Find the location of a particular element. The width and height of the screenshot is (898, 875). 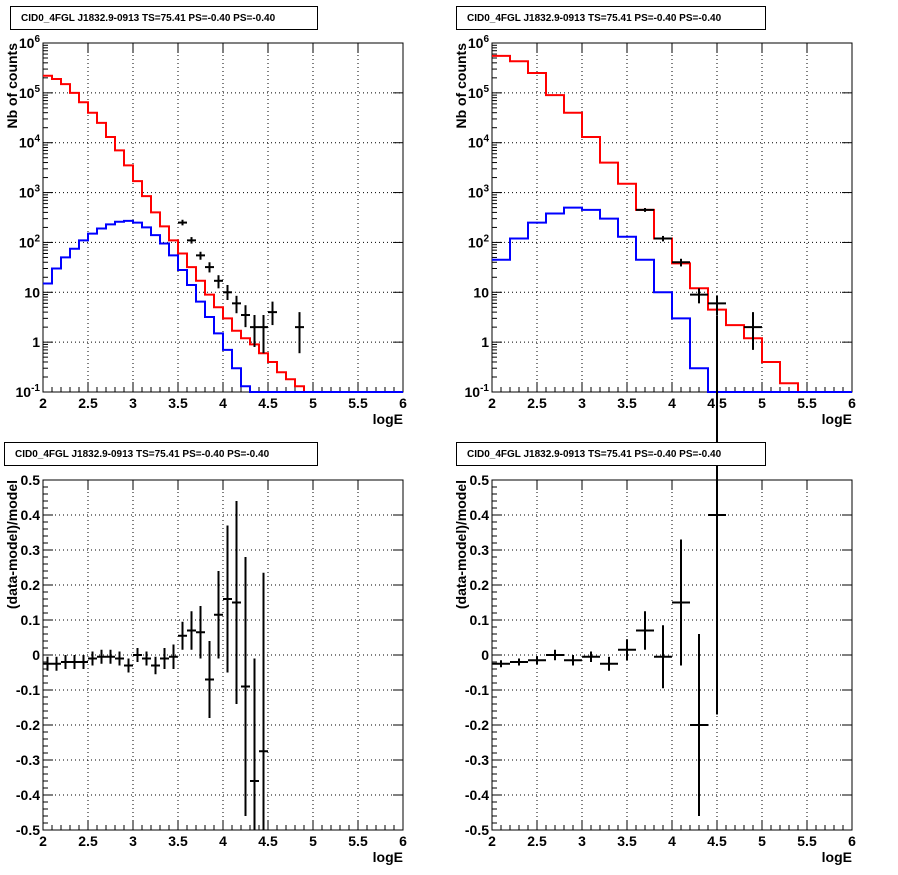

y-tick-label: 0.2 is located at coordinates (31, 585).